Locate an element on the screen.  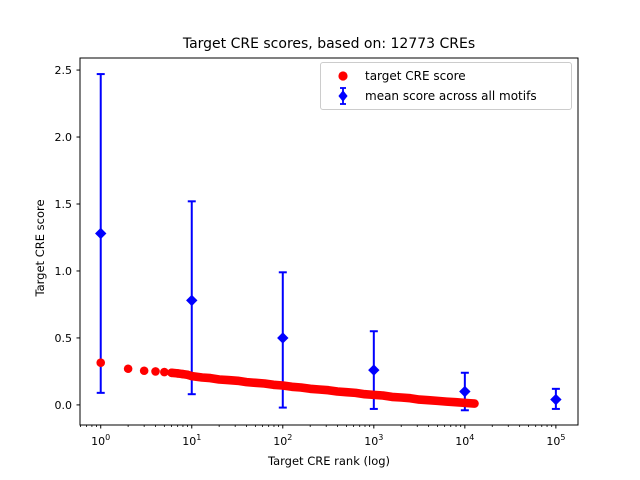
x-axis-label: Target CRE rank (log) is located at coordinates (328, 461).